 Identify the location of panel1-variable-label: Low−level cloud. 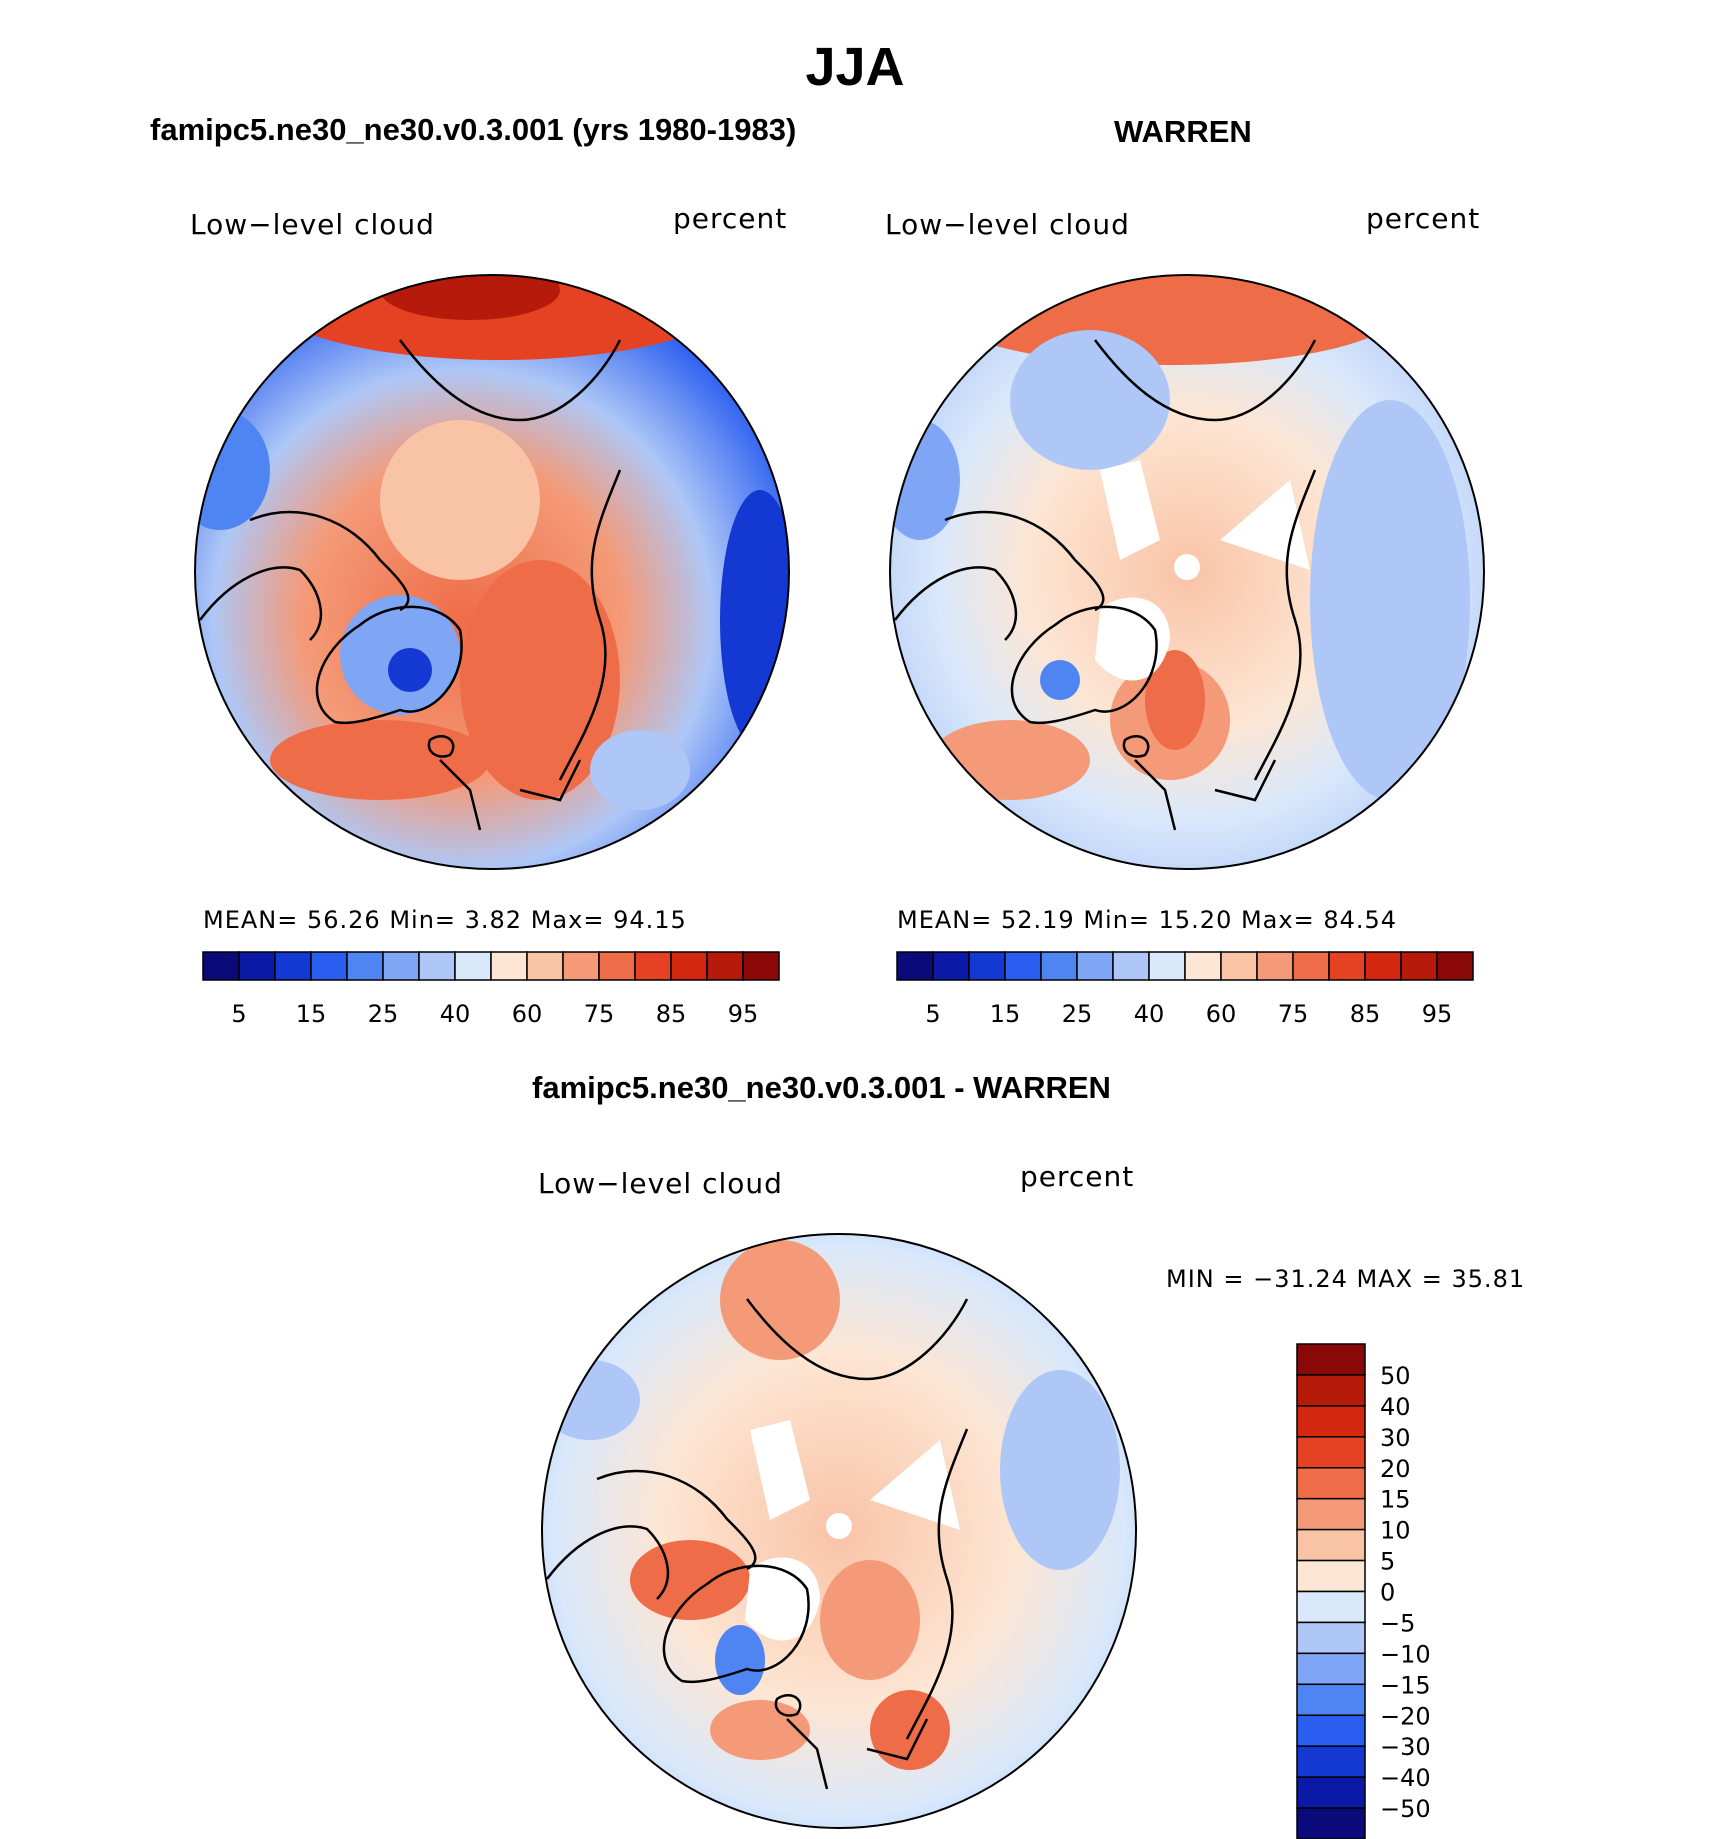
(312, 224).